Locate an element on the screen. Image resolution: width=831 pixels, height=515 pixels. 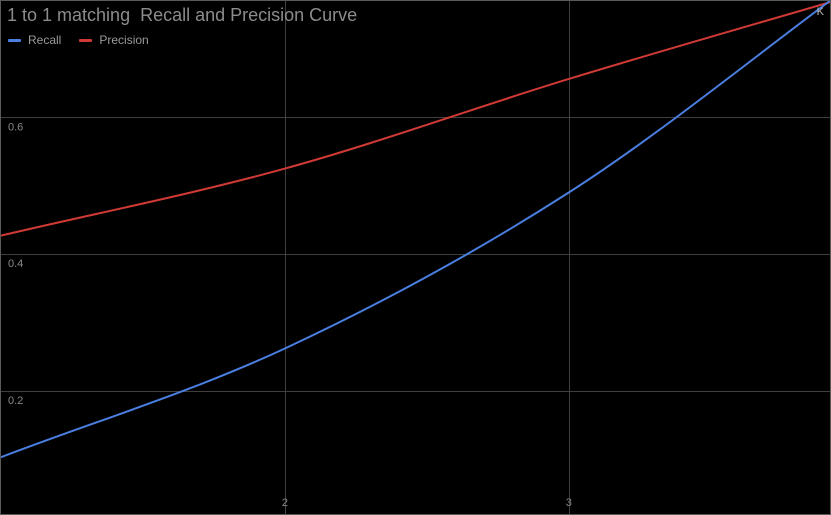
legend-label-recall: Recall is located at coordinates (45, 40).